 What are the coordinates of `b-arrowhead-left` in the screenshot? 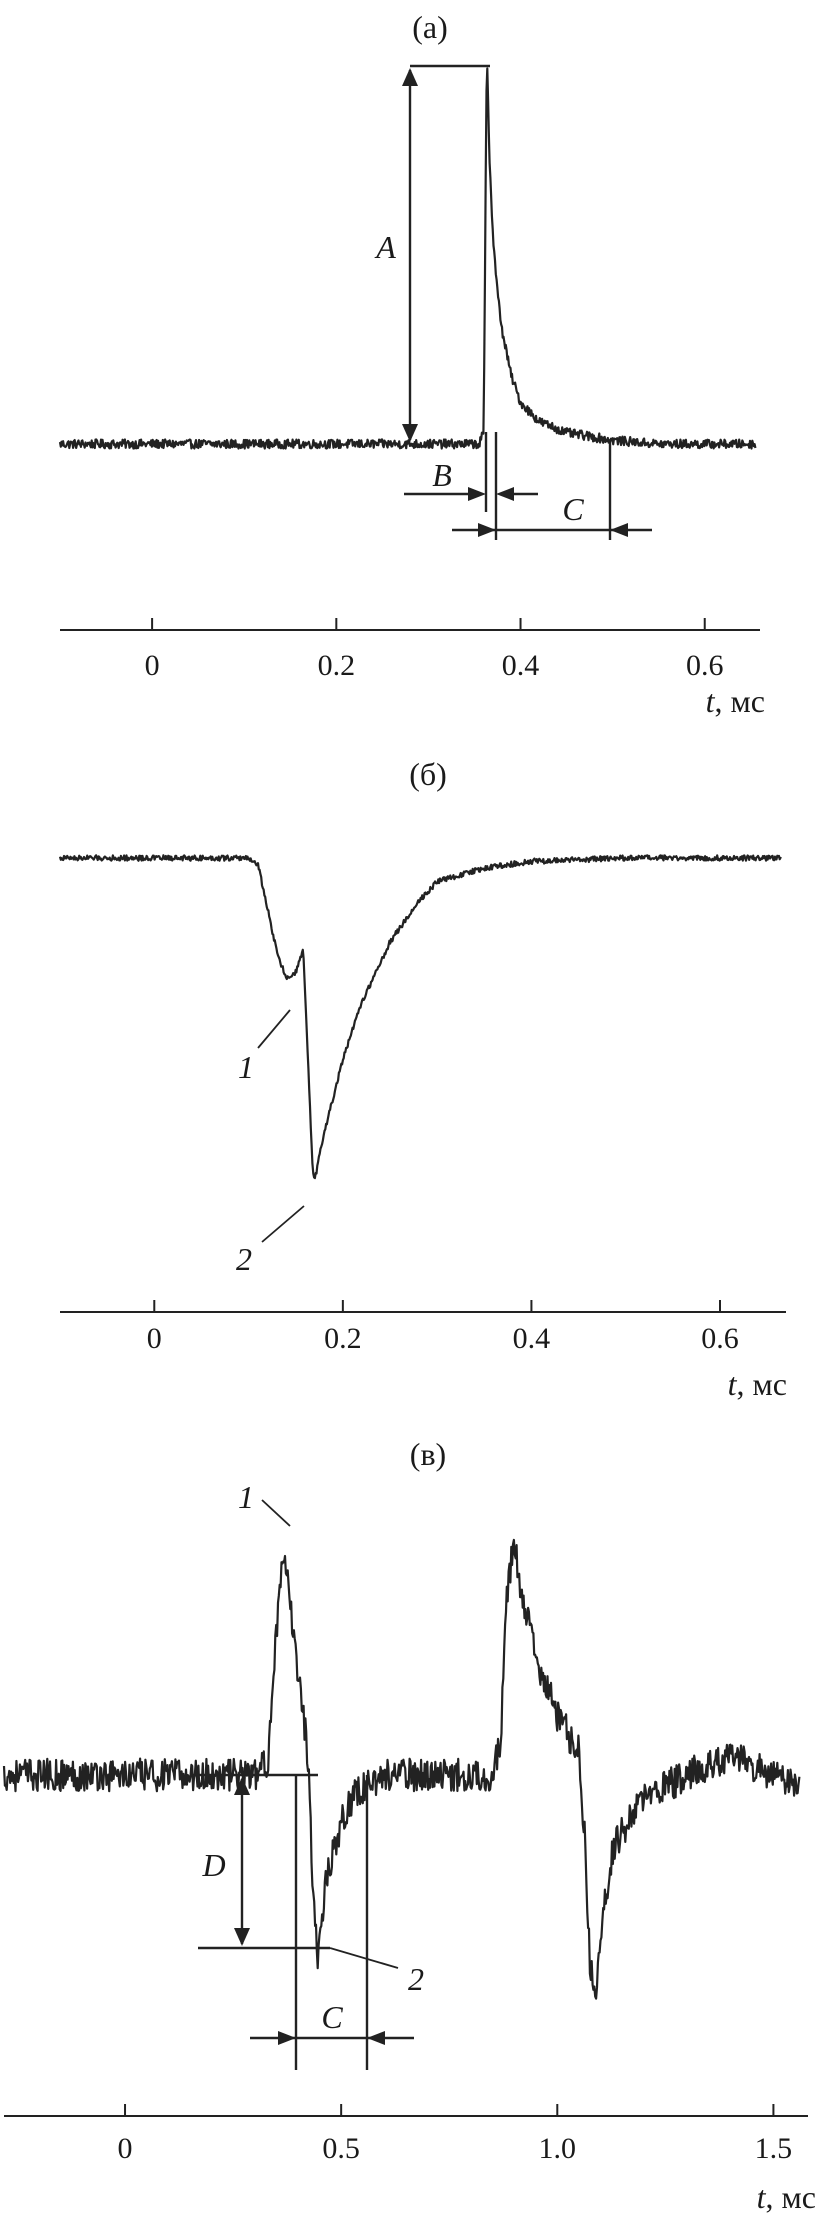 It's located at (477, 494).